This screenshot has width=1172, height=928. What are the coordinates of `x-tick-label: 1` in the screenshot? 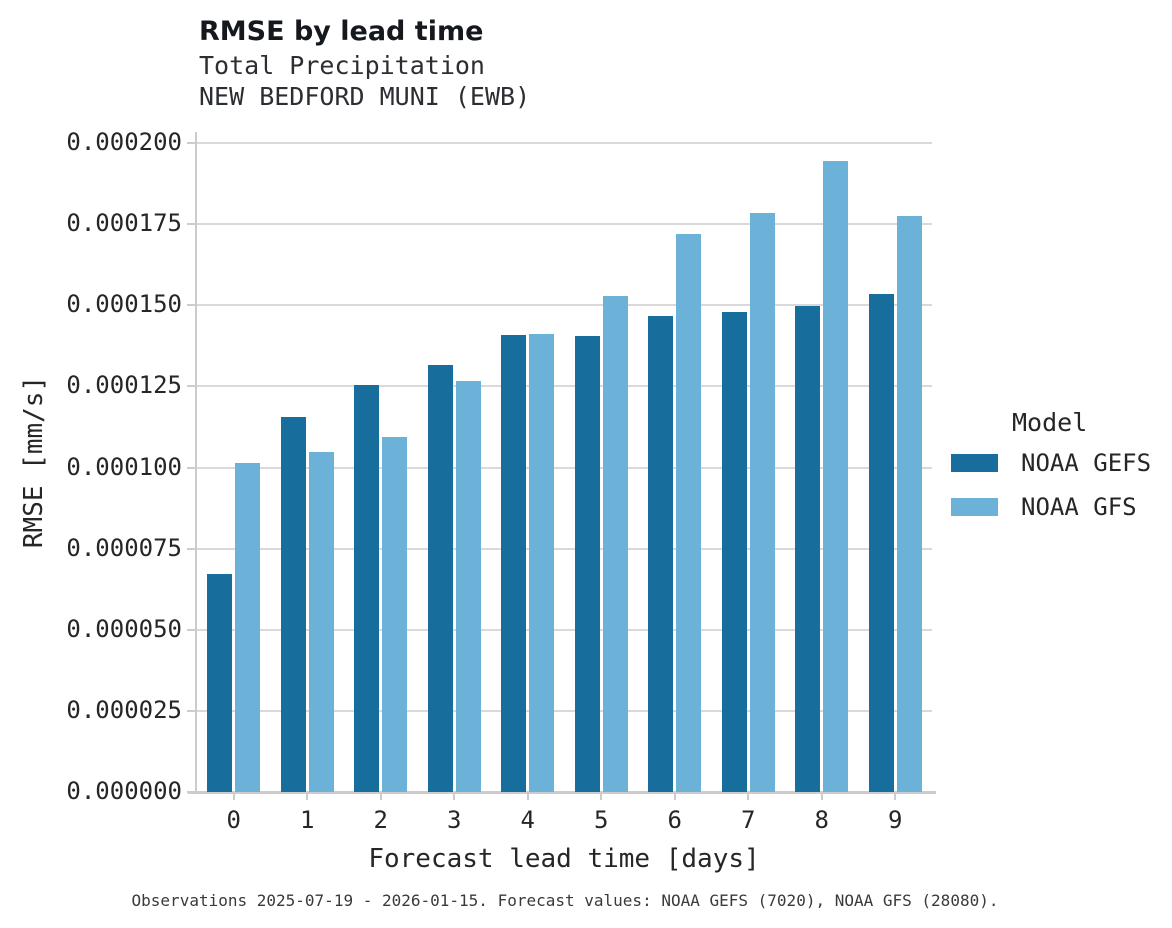 It's located at (307, 820).